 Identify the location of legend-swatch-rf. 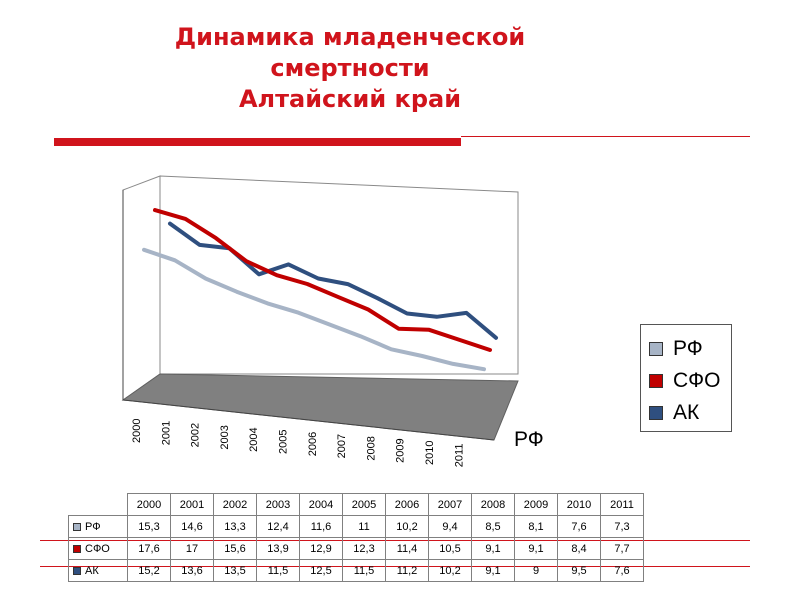
(656, 349).